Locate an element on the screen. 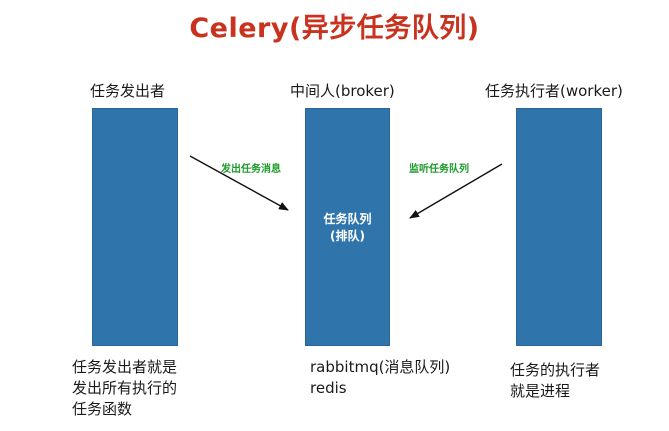  producer-desc-line-2: 发出所有执行的 is located at coordinates (125, 388).